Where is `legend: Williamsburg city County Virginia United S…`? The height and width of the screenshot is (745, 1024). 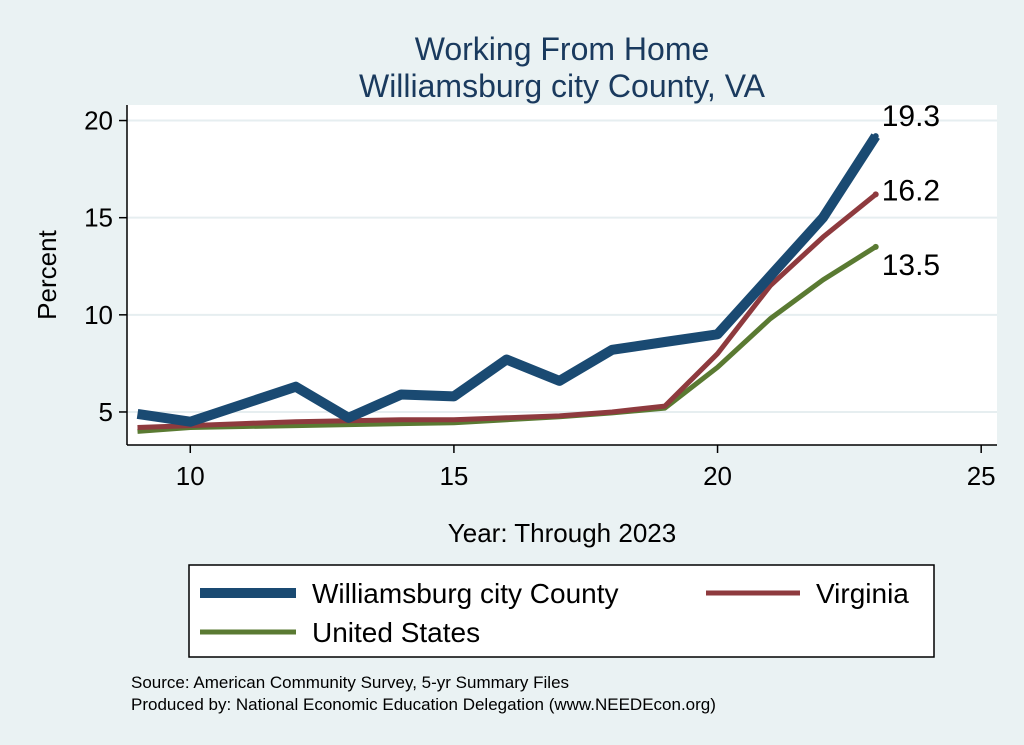
legend: Williamsburg city County Virginia United S… is located at coordinates (561, 611).